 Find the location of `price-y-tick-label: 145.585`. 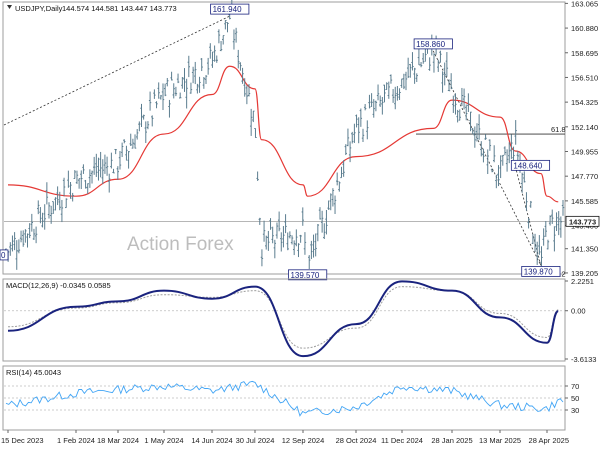

price-y-tick-label: 145.585 is located at coordinates (584, 201).